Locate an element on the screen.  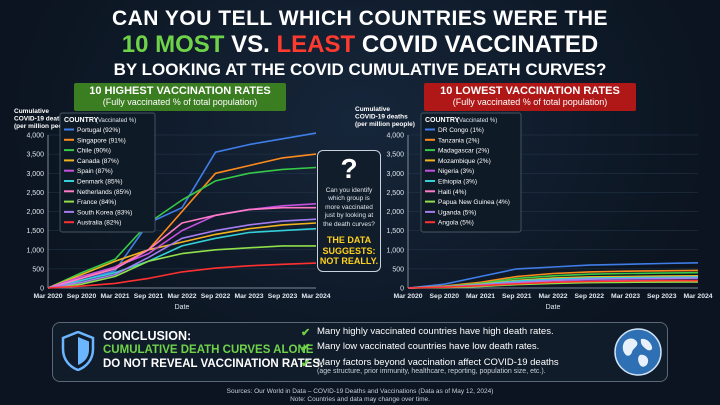
legend-entry: Netherlands (85%) is located at coordinates (104, 192).